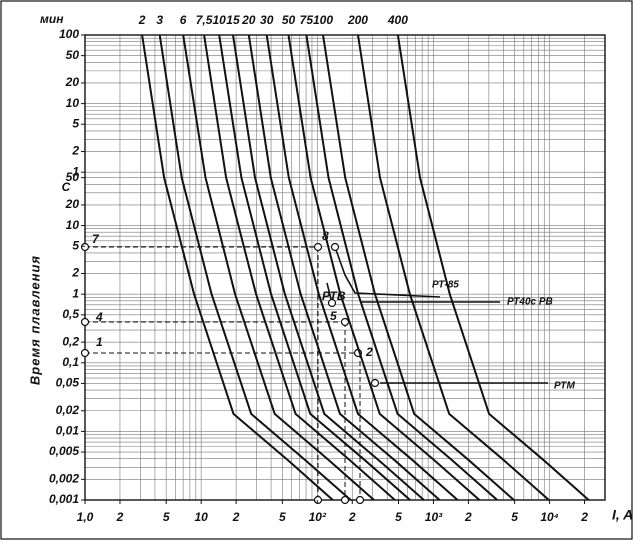 The image size is (633, 540). Describe the element at coordinates (68, 431) in the screenshot. I see `y-tick-label: 0,01` at that location.